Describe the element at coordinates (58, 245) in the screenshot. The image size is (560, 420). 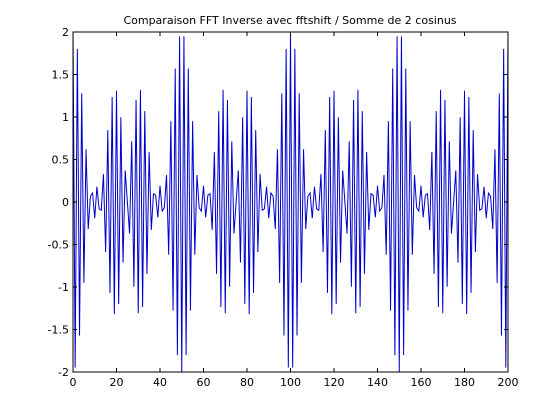
I see `y-tick-label: -0.5` at that location.